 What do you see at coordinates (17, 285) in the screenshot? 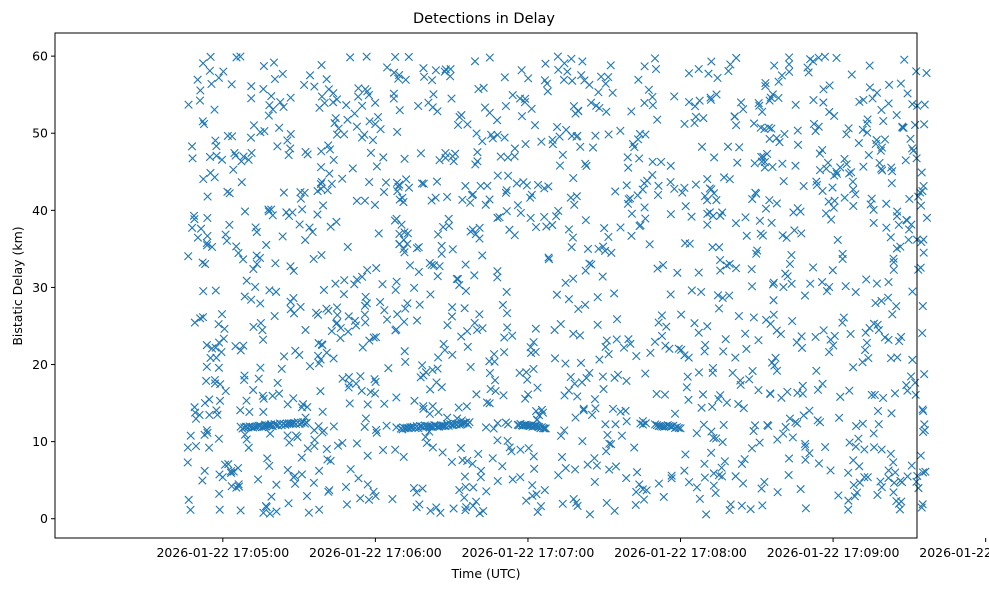
I see `y-axis-label: Bistatic Delay (km)` at bounding box center [17, 285].